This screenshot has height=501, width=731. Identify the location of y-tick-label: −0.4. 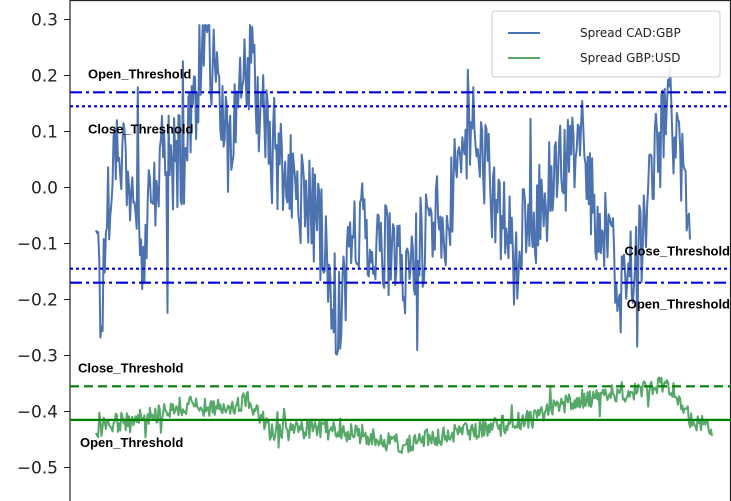
(37, 413).